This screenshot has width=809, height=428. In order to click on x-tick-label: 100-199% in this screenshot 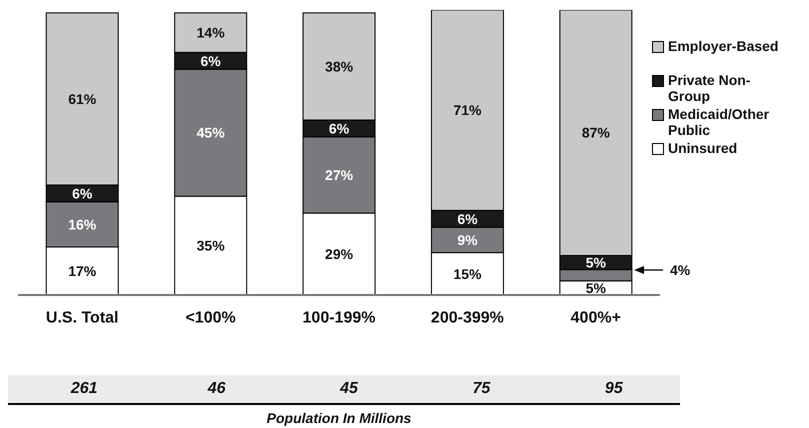, I will do `click(339, 317)`.